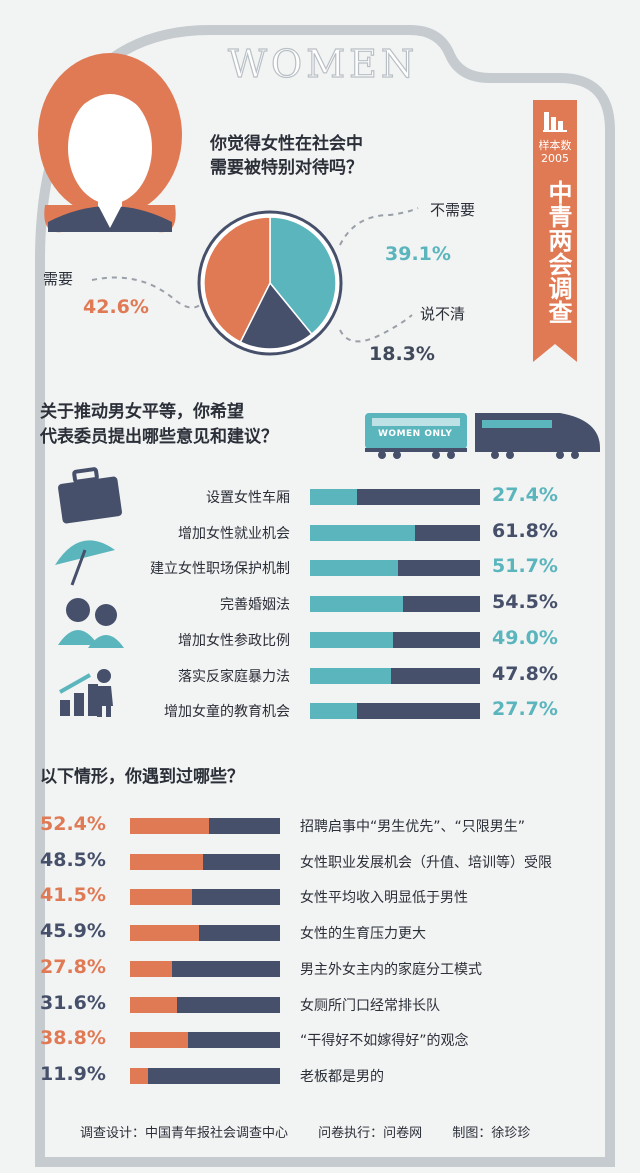 The height and width of the screenshot is (1173, 640). I want to click on bar-value-label: 48.5%, so click(73, 859).